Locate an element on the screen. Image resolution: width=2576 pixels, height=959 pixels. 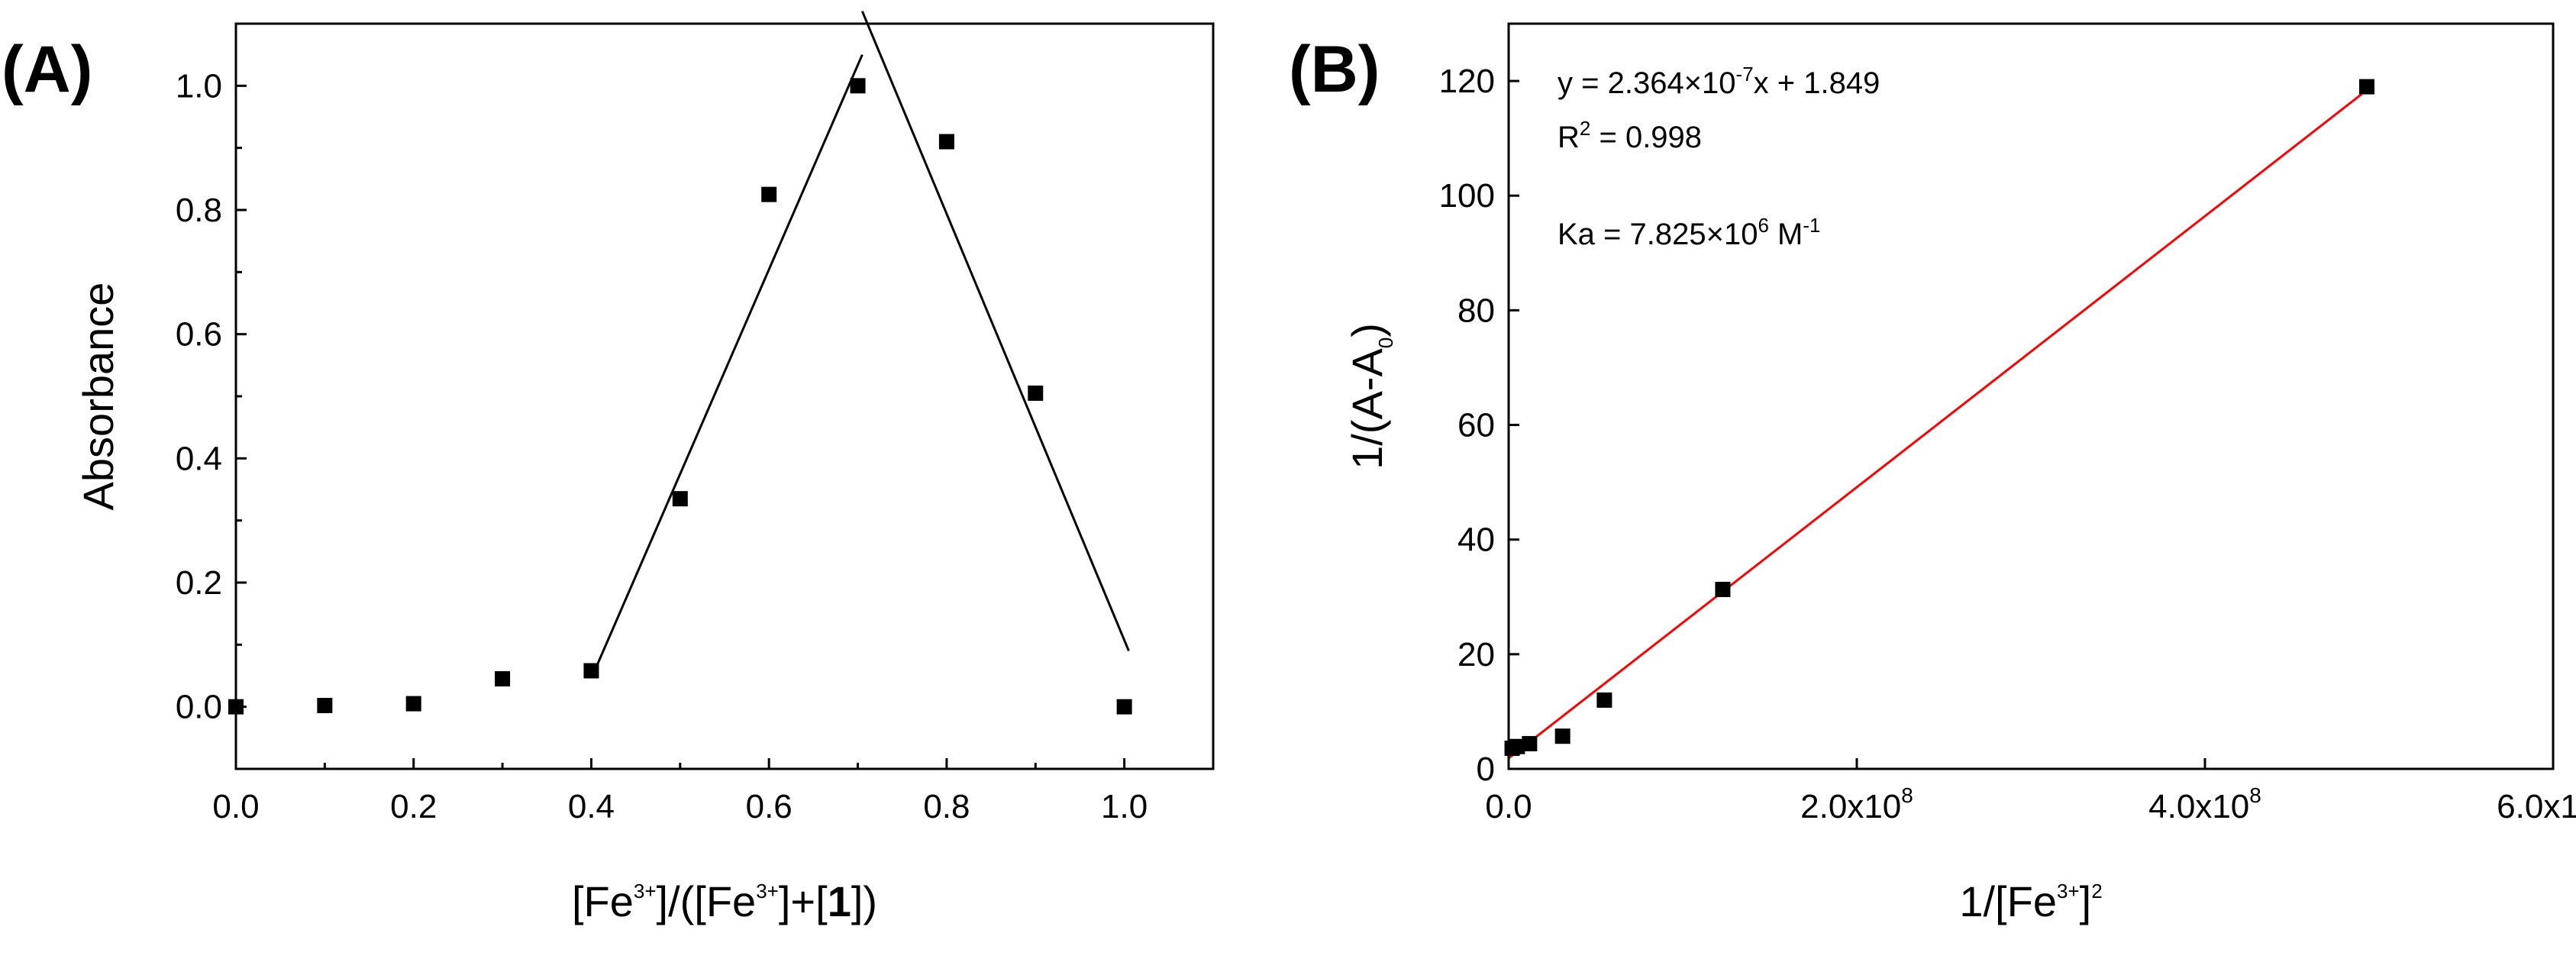
panel-a-x-tick-label: 0.8 is located at coordinates (946, 806).